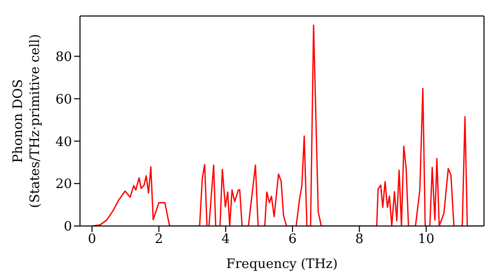 This screenshot has width=500, height=280. I want to click on y-tick-label: 40, so click(63, 142).